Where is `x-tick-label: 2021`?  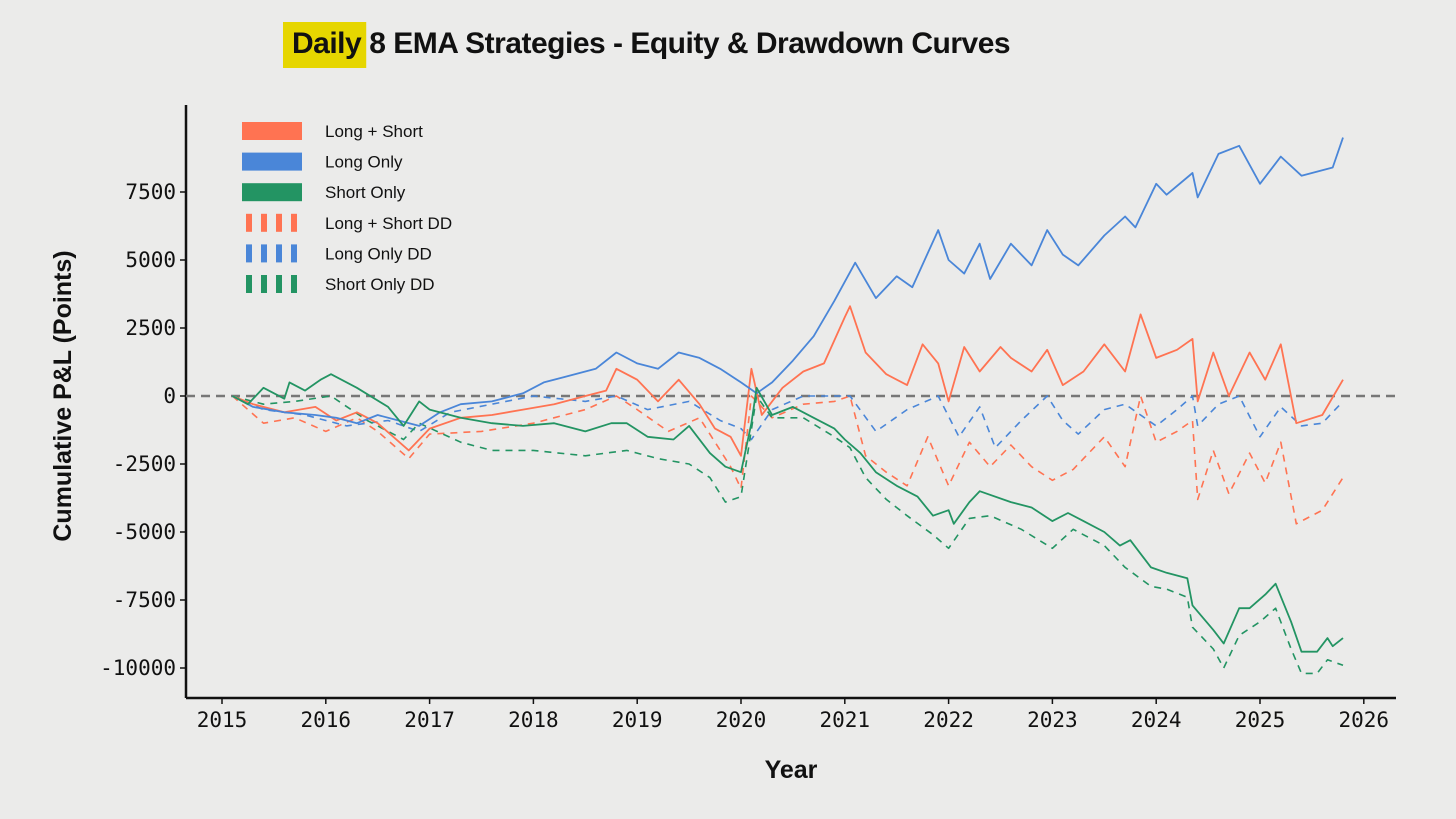 x-tick-label: 2021 is located at coordinates (845, 720).